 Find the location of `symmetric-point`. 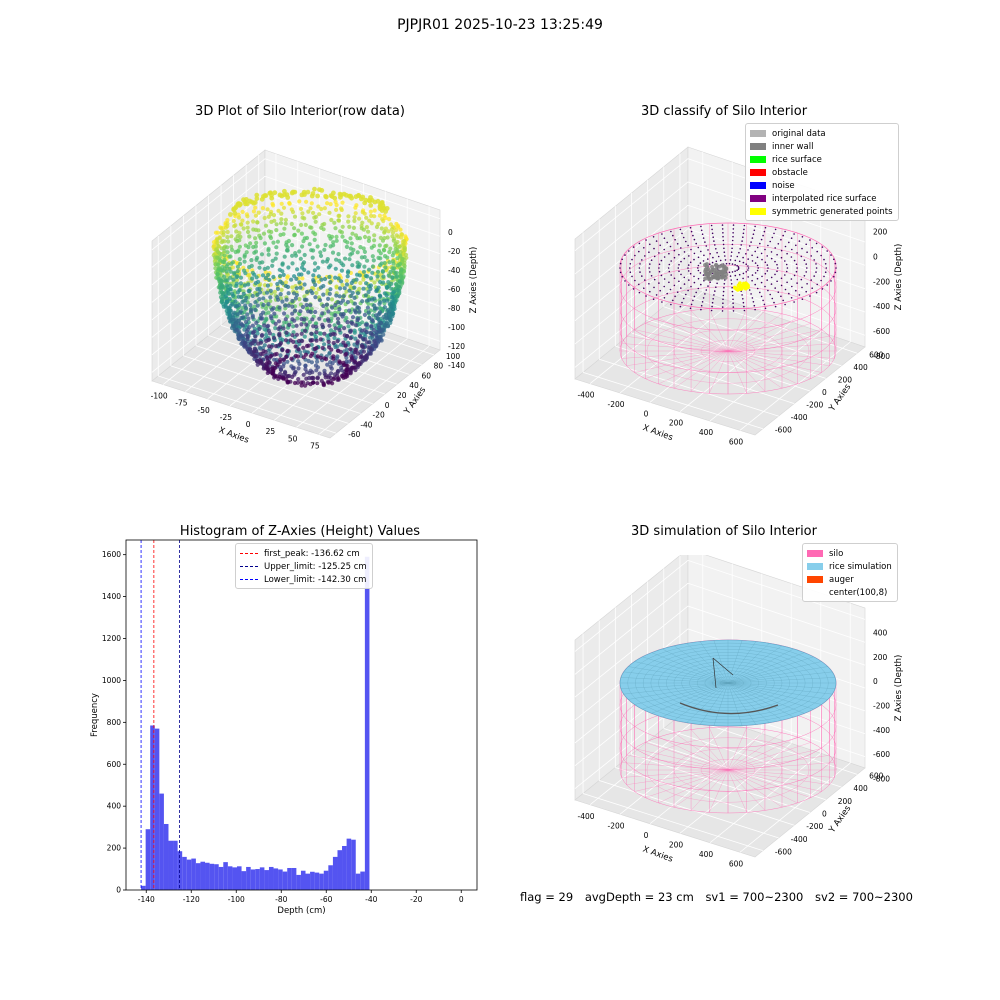

symmetric-point is located at coordinates (740, 283).